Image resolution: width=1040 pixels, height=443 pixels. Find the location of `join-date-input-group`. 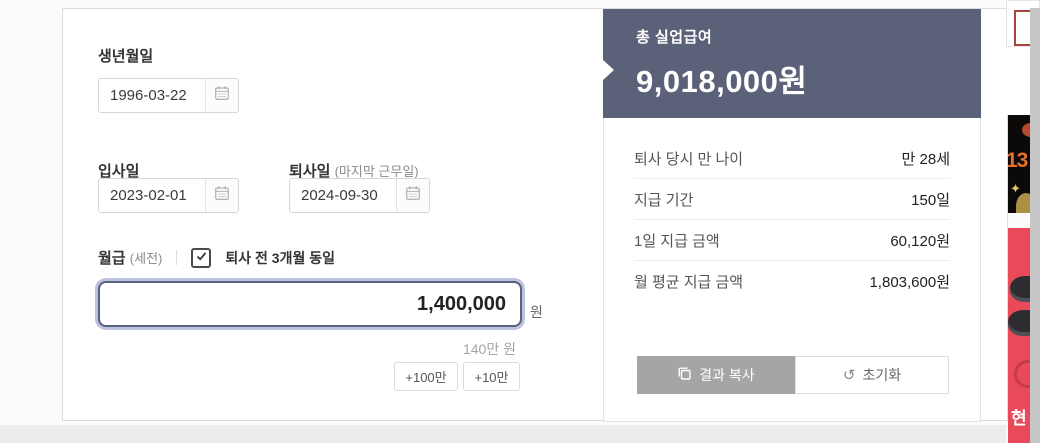

join-date-input-group is located at coordinates (168, 195).